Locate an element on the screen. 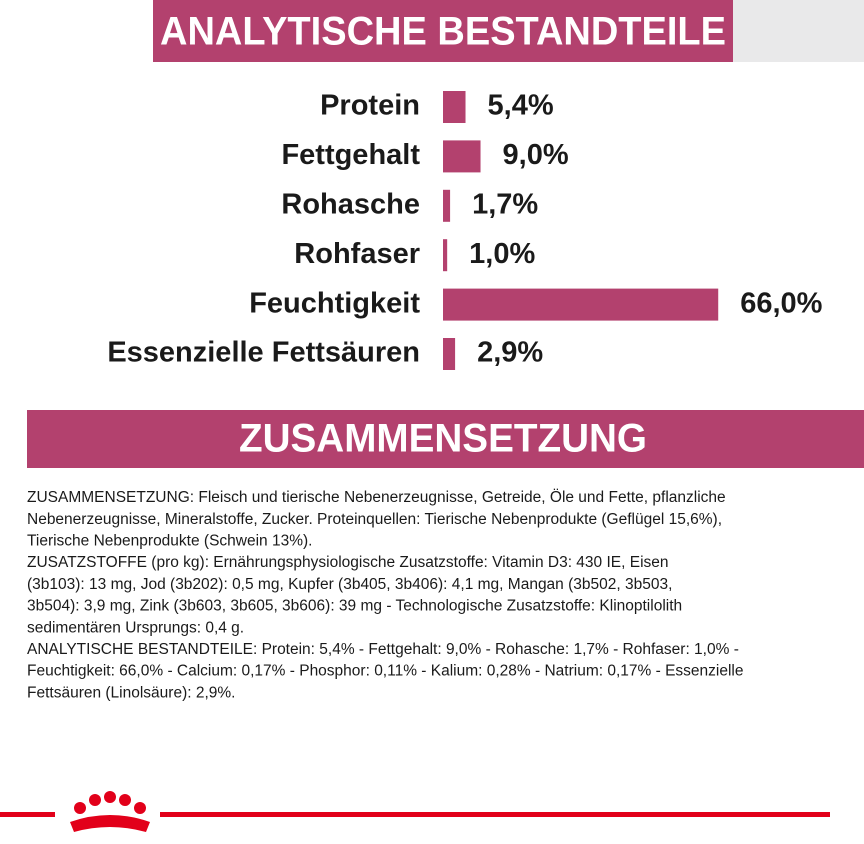  brand-logo is located at coordinates (415, 811).